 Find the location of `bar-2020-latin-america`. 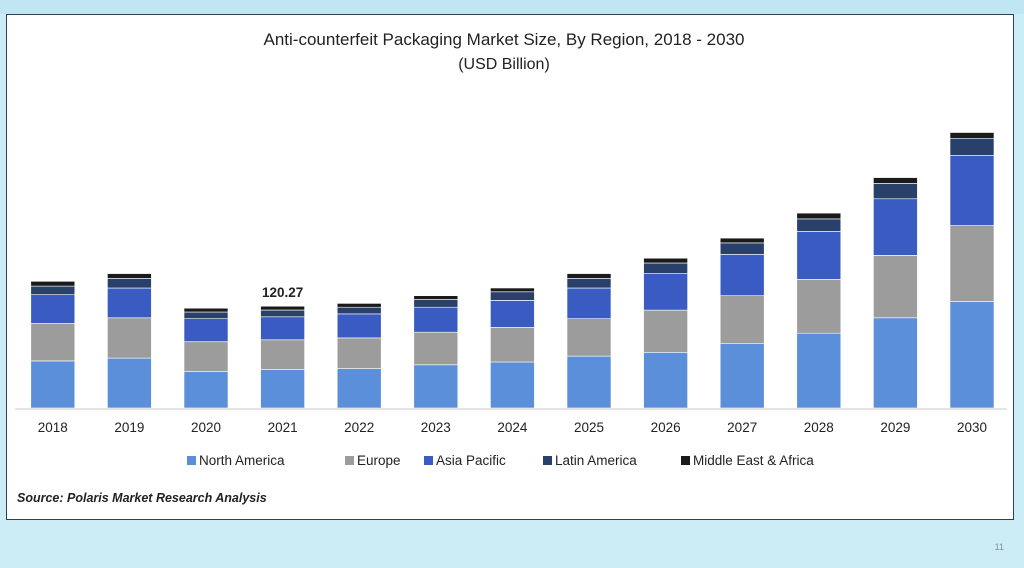

bar-2020-latin-america is located at coordinates (206, 315).